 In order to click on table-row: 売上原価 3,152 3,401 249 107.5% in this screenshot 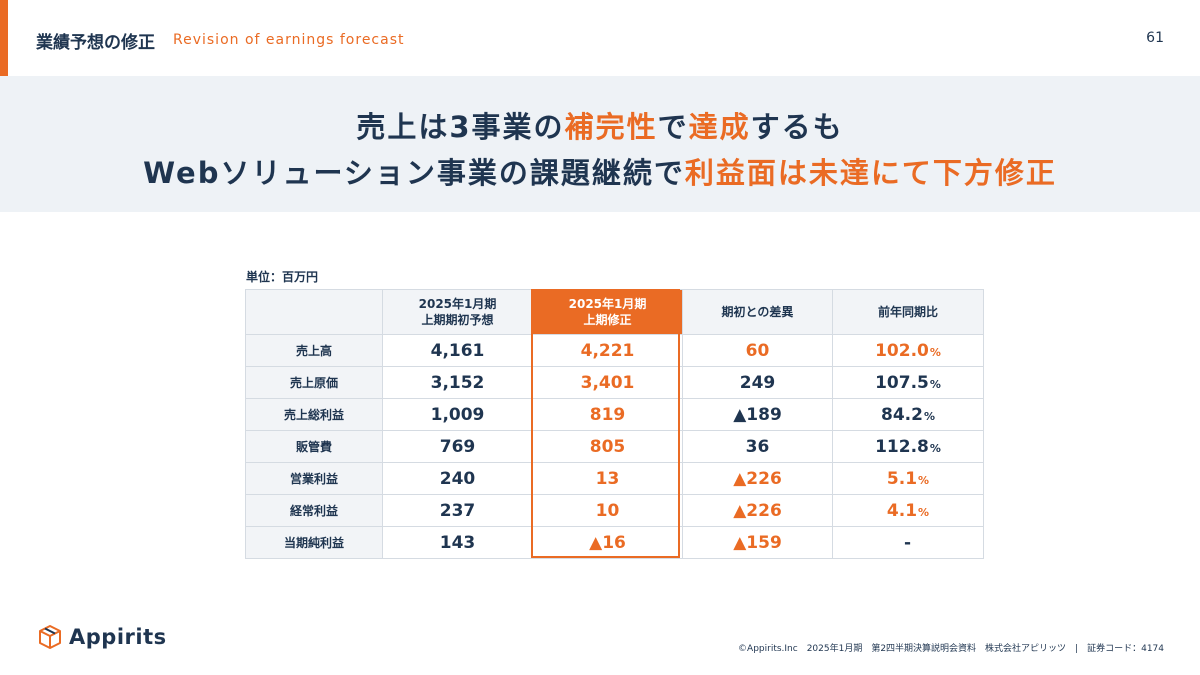, I will do `click(614, 382)`.